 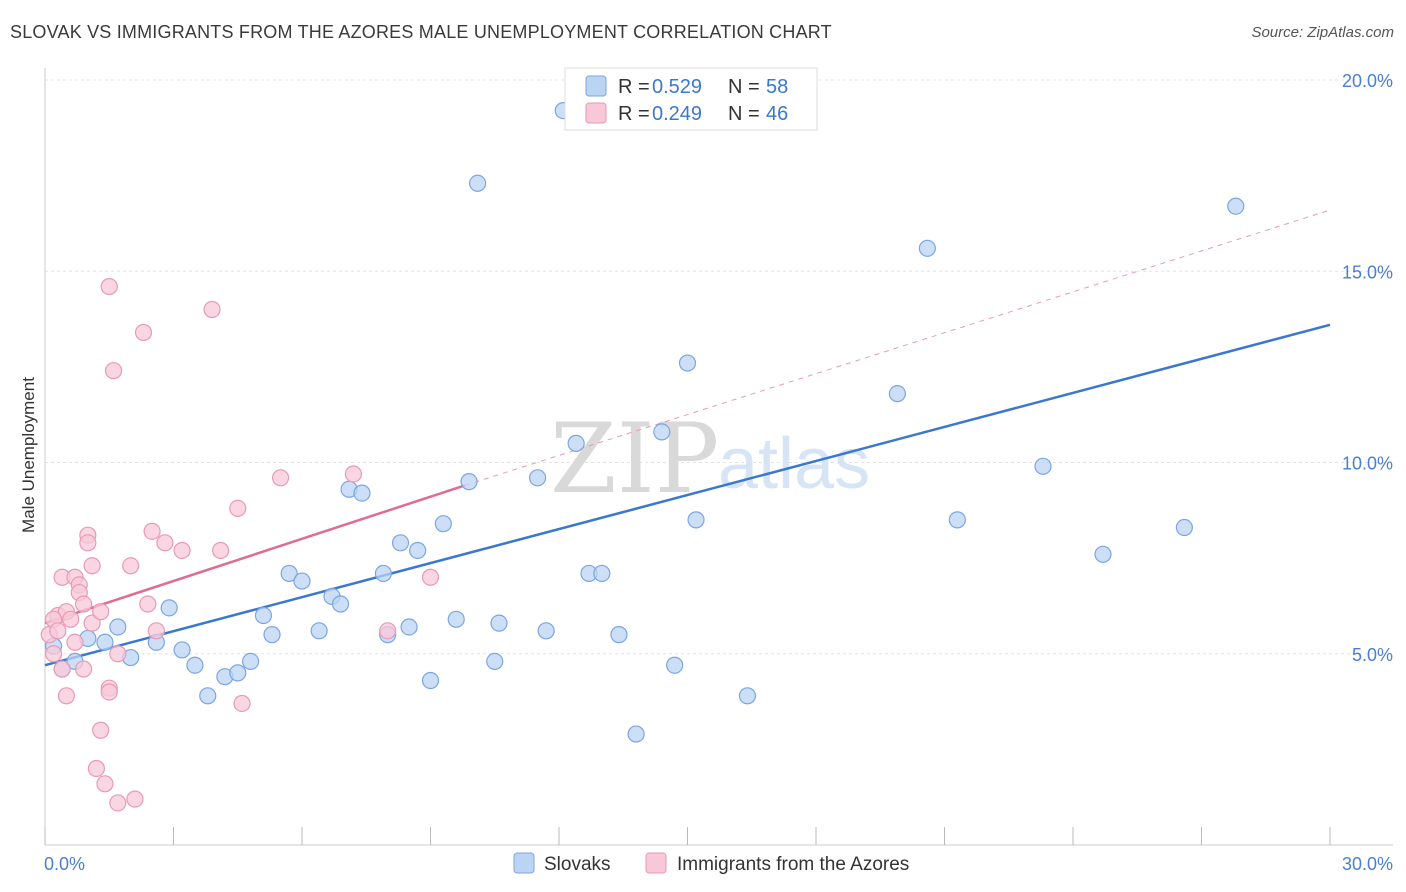 I want to click on legend-n-value-2: 46, so click(x=777, y=114).